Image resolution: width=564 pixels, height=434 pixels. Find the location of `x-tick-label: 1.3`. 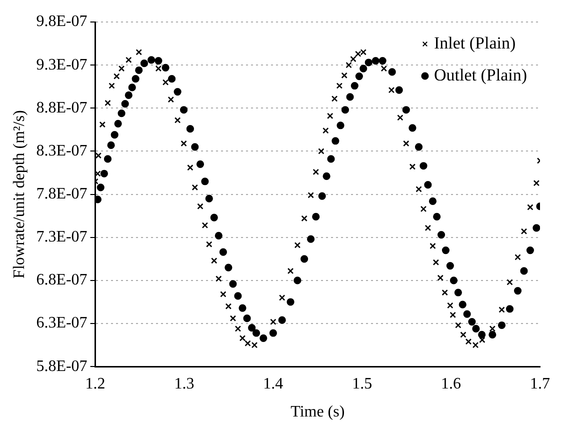

x-tick-label: 1.3 is located at coordinates (184, 383).